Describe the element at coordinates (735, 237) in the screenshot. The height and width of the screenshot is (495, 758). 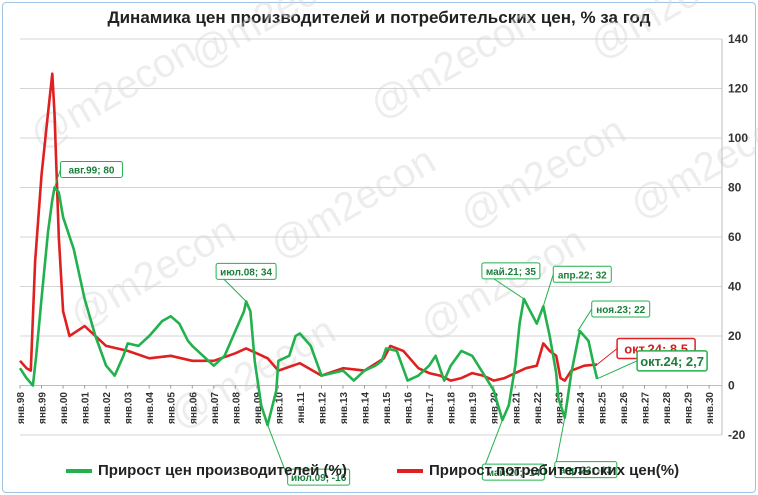
I see `y-tick-label: 60` at that location.